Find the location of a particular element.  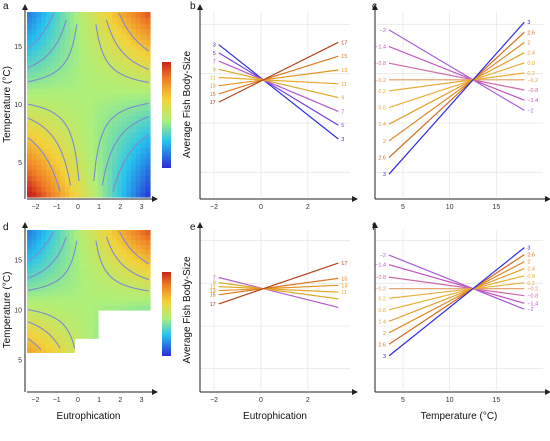

series-line-2.6 is located at coordinates (456, 94).